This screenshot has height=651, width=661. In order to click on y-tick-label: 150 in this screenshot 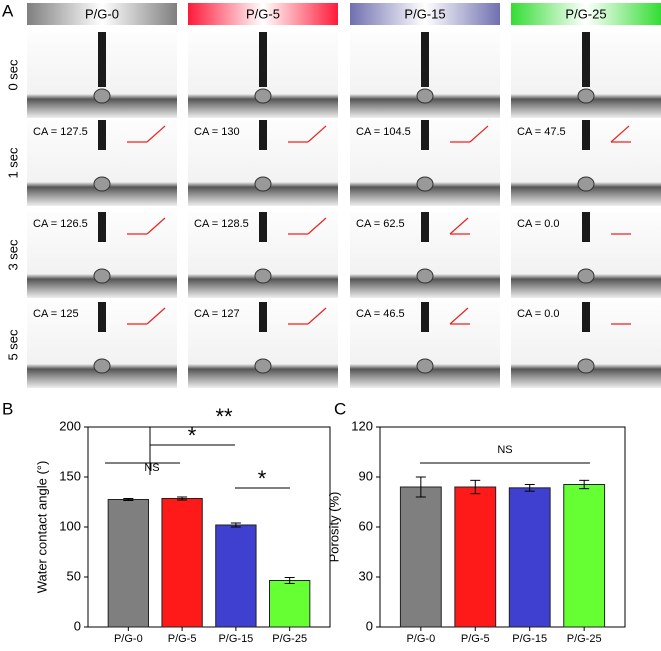, I will do `click(70, 475)`.